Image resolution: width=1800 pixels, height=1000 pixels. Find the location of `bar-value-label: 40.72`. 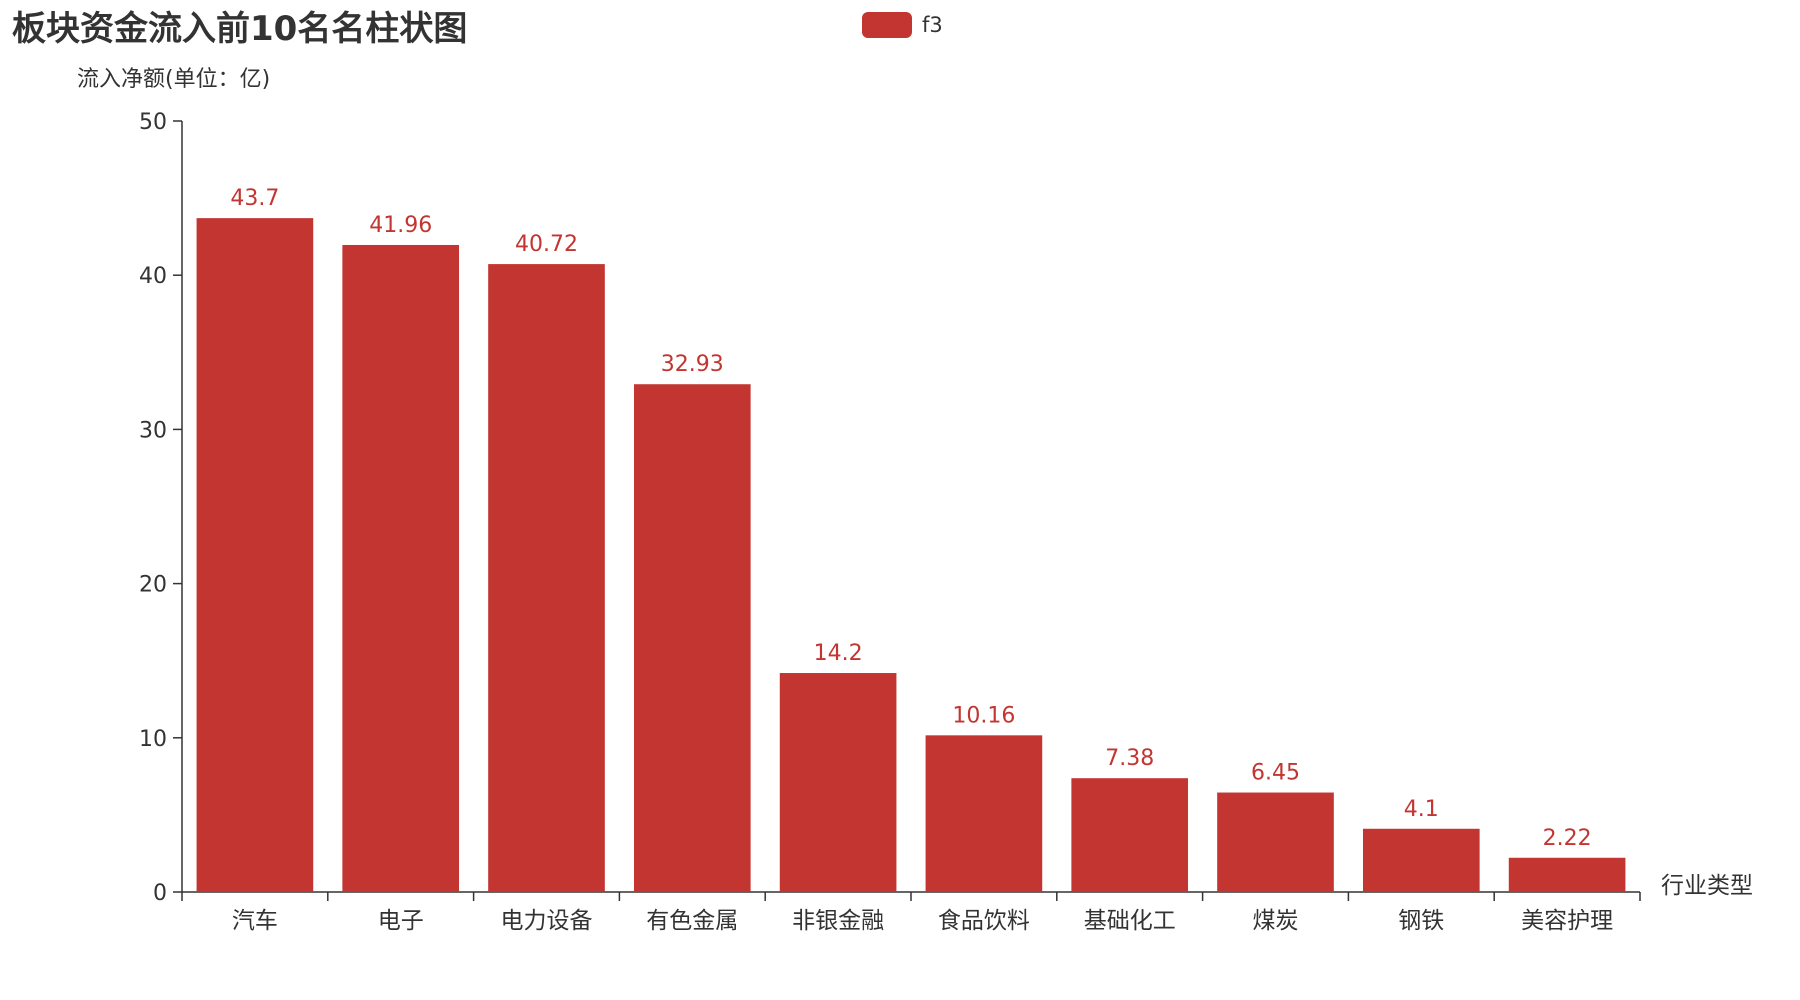

bar-value-label: 40.72 is located at coordinates (546, 244).